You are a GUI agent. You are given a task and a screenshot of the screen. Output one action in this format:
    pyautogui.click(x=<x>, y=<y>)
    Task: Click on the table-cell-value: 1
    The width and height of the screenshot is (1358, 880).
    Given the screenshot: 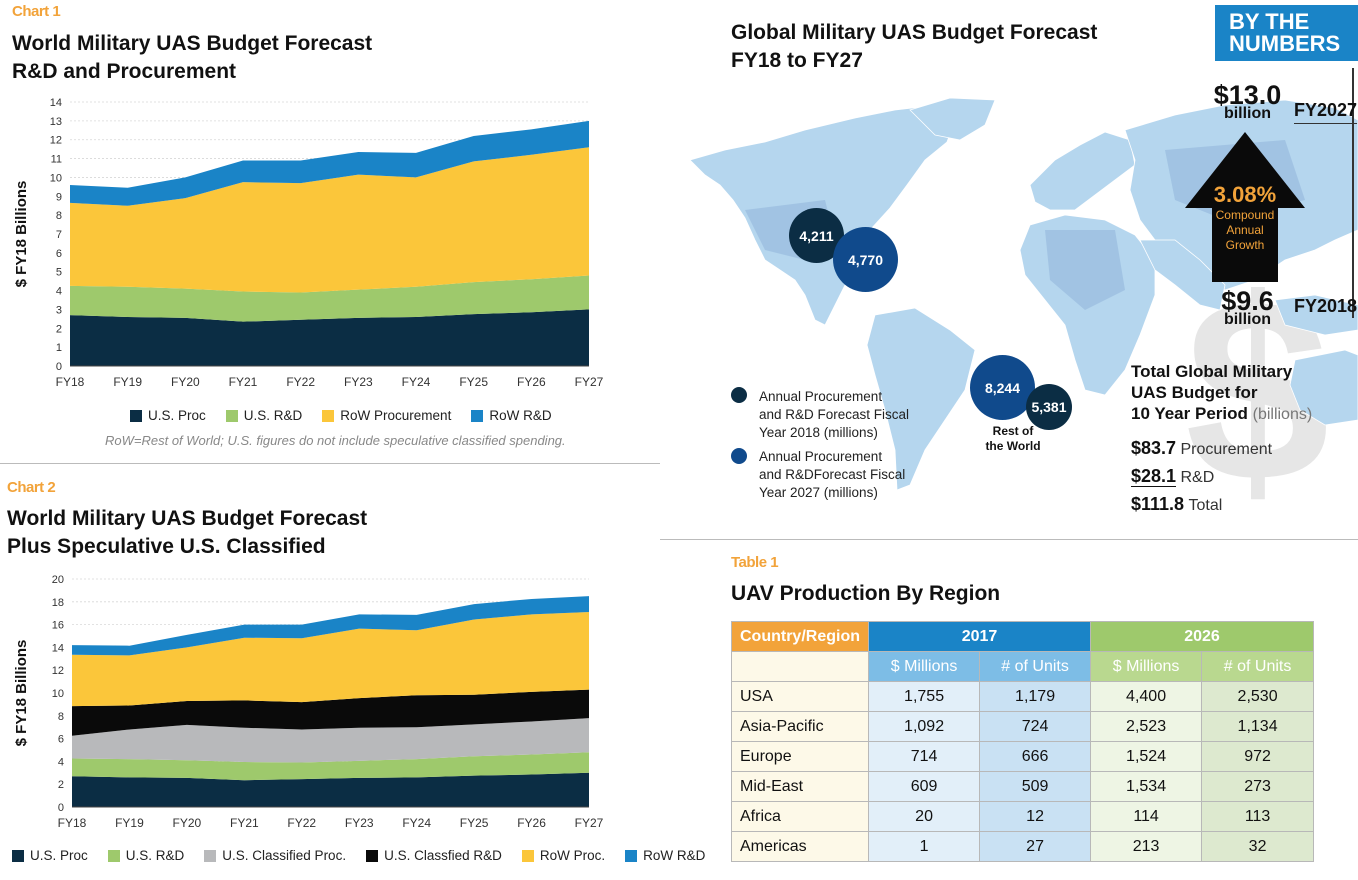 What is the action you would take?
    pyautogui.click(x=924, y=846)
    